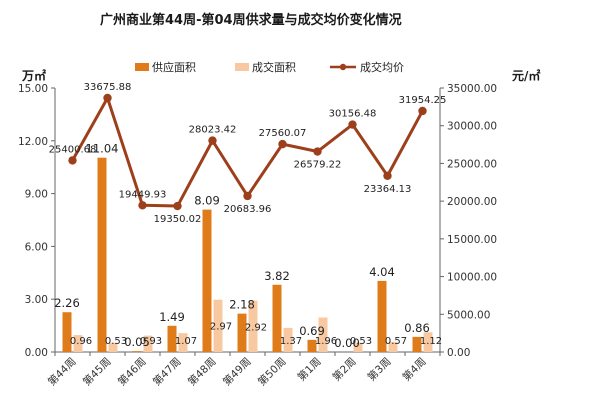  What do you see at coordinates (242, 67) in the screenshot?
I see `legend-swatch-deal` at bounding box center [242, 67].